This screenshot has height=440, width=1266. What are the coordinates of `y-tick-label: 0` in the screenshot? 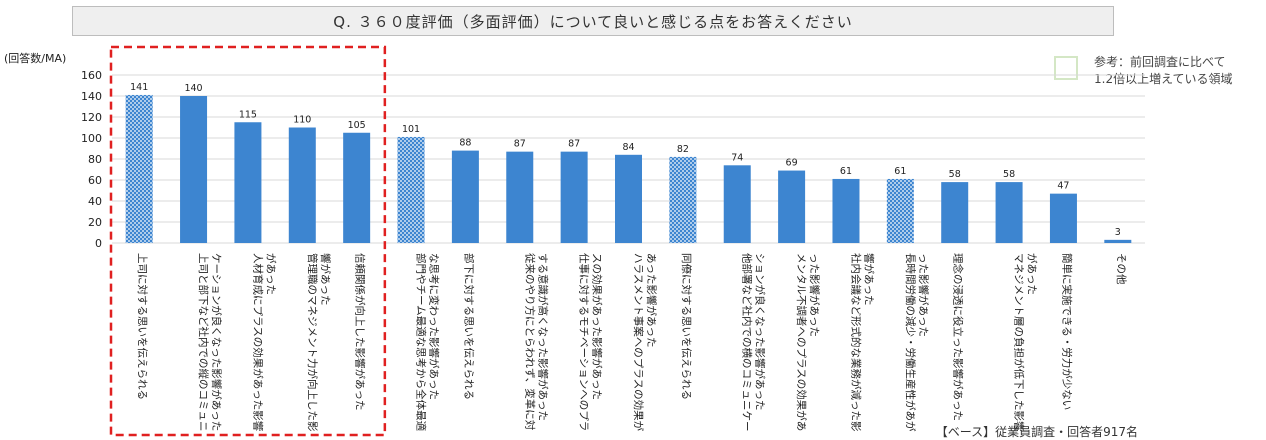 It's located at (98, 243).